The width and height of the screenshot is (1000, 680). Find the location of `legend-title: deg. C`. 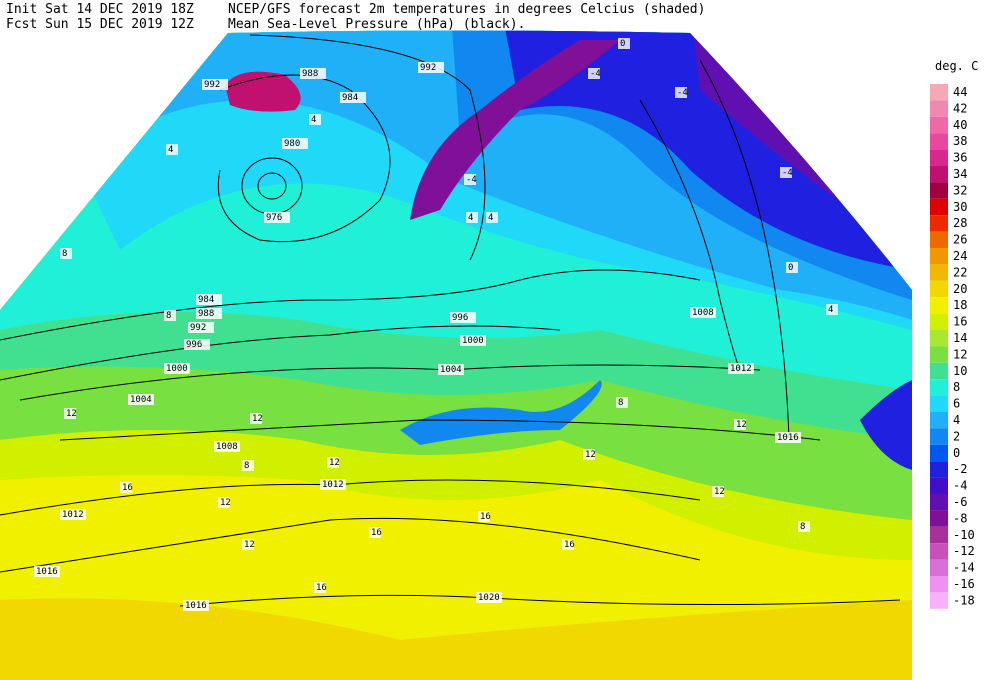

legend-title: deg. C is located at coordinates (956, 66).